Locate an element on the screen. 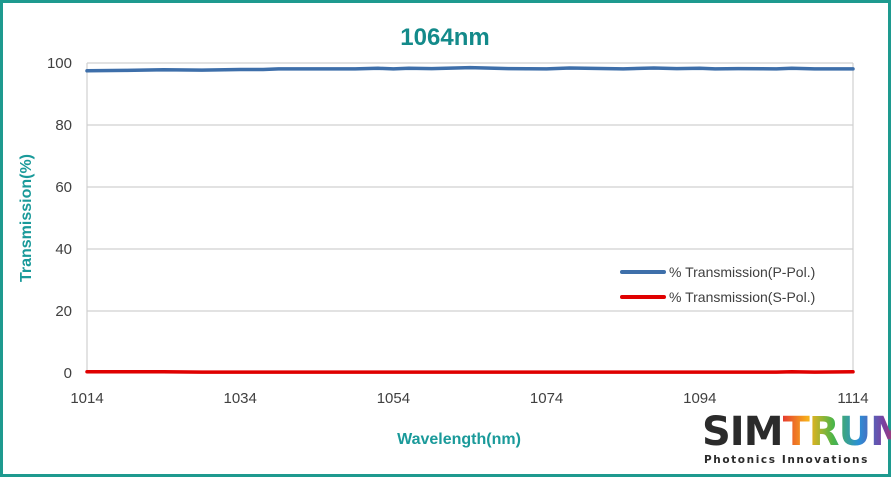 The width and height of the screenshot is (891, 477). y-axis-title: Transmission(%) is located at coordinates (26, 218).